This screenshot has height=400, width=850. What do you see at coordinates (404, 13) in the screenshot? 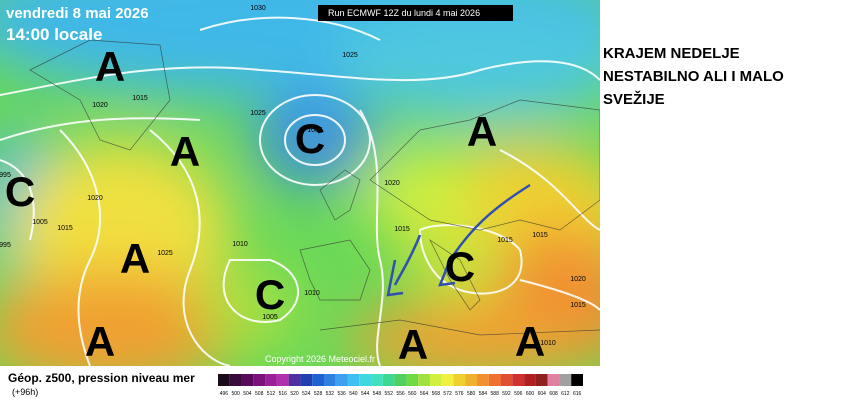
I see `run-info: Run ECMWF 12Z du lundi 4 mai 2026` at bounding box center [404, 13].